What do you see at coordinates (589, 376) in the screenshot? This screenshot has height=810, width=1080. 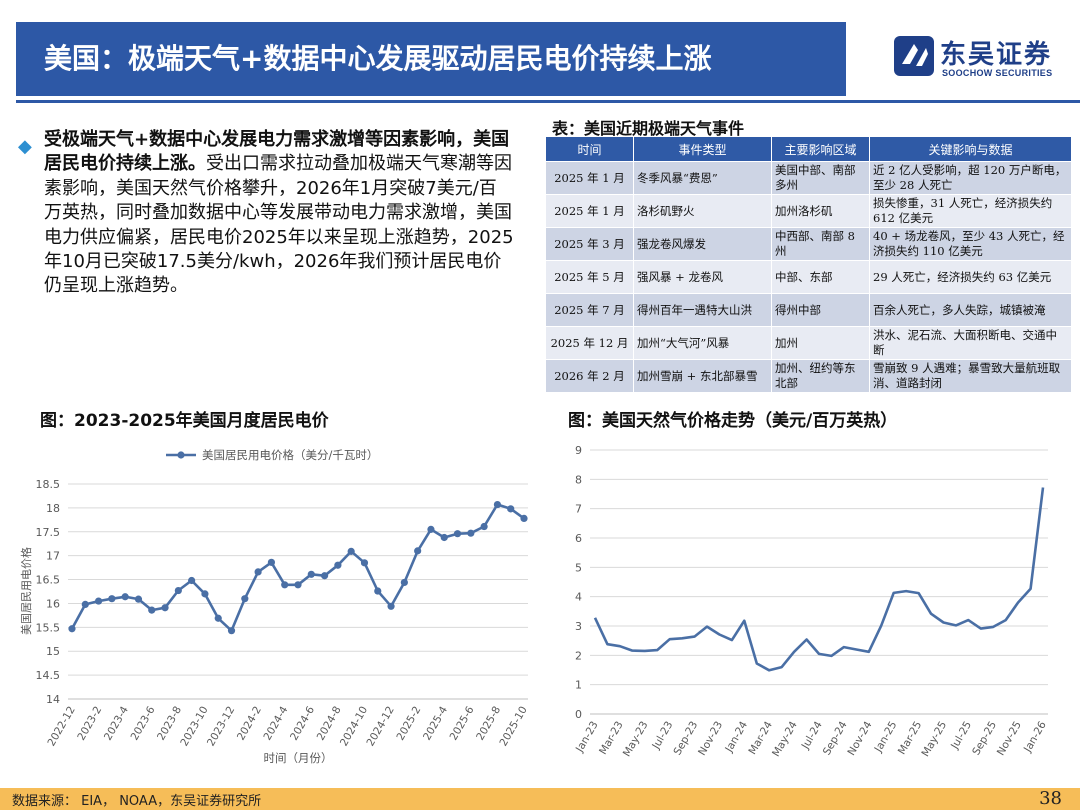 I see `table-cell: 2026 年 2 月` at bounding box center [589, 376].